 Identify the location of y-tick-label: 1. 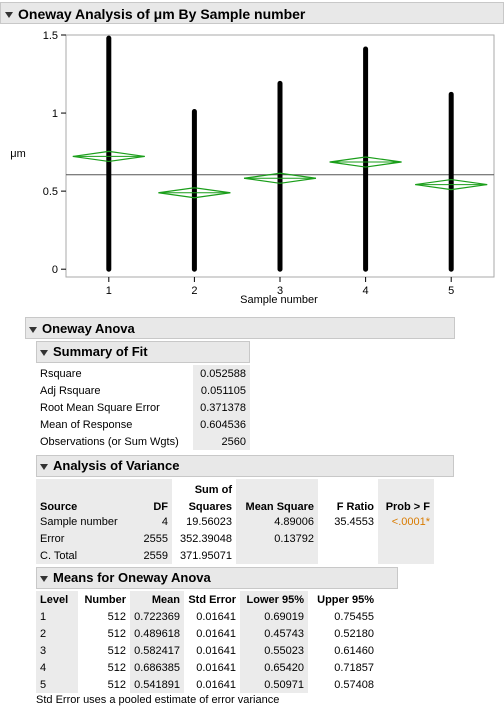
(55, 114).